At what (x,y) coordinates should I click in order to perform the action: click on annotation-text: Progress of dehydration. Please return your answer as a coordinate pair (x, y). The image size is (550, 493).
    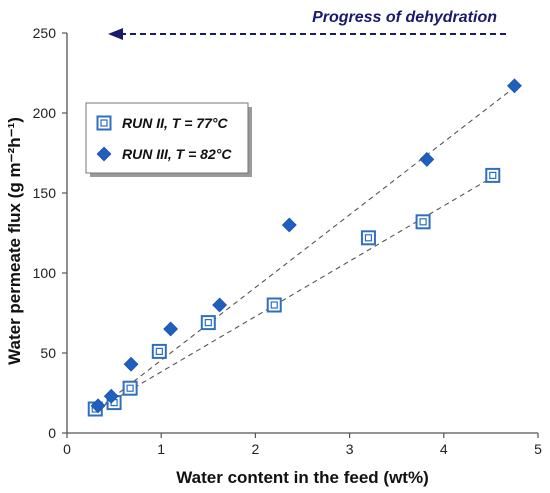
    Looking at the image, I should click on (404, 17).